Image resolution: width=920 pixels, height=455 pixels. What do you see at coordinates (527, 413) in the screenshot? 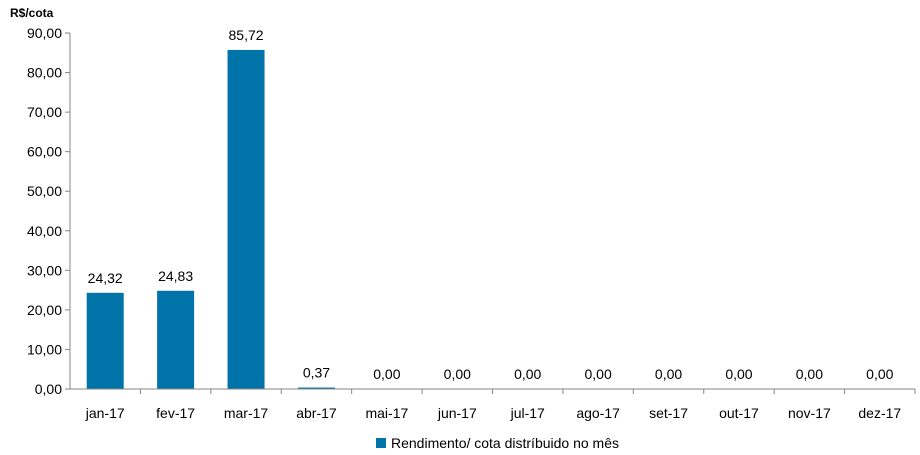
I see `x-tick-label: jul-17` at bounding box center [527, 413].